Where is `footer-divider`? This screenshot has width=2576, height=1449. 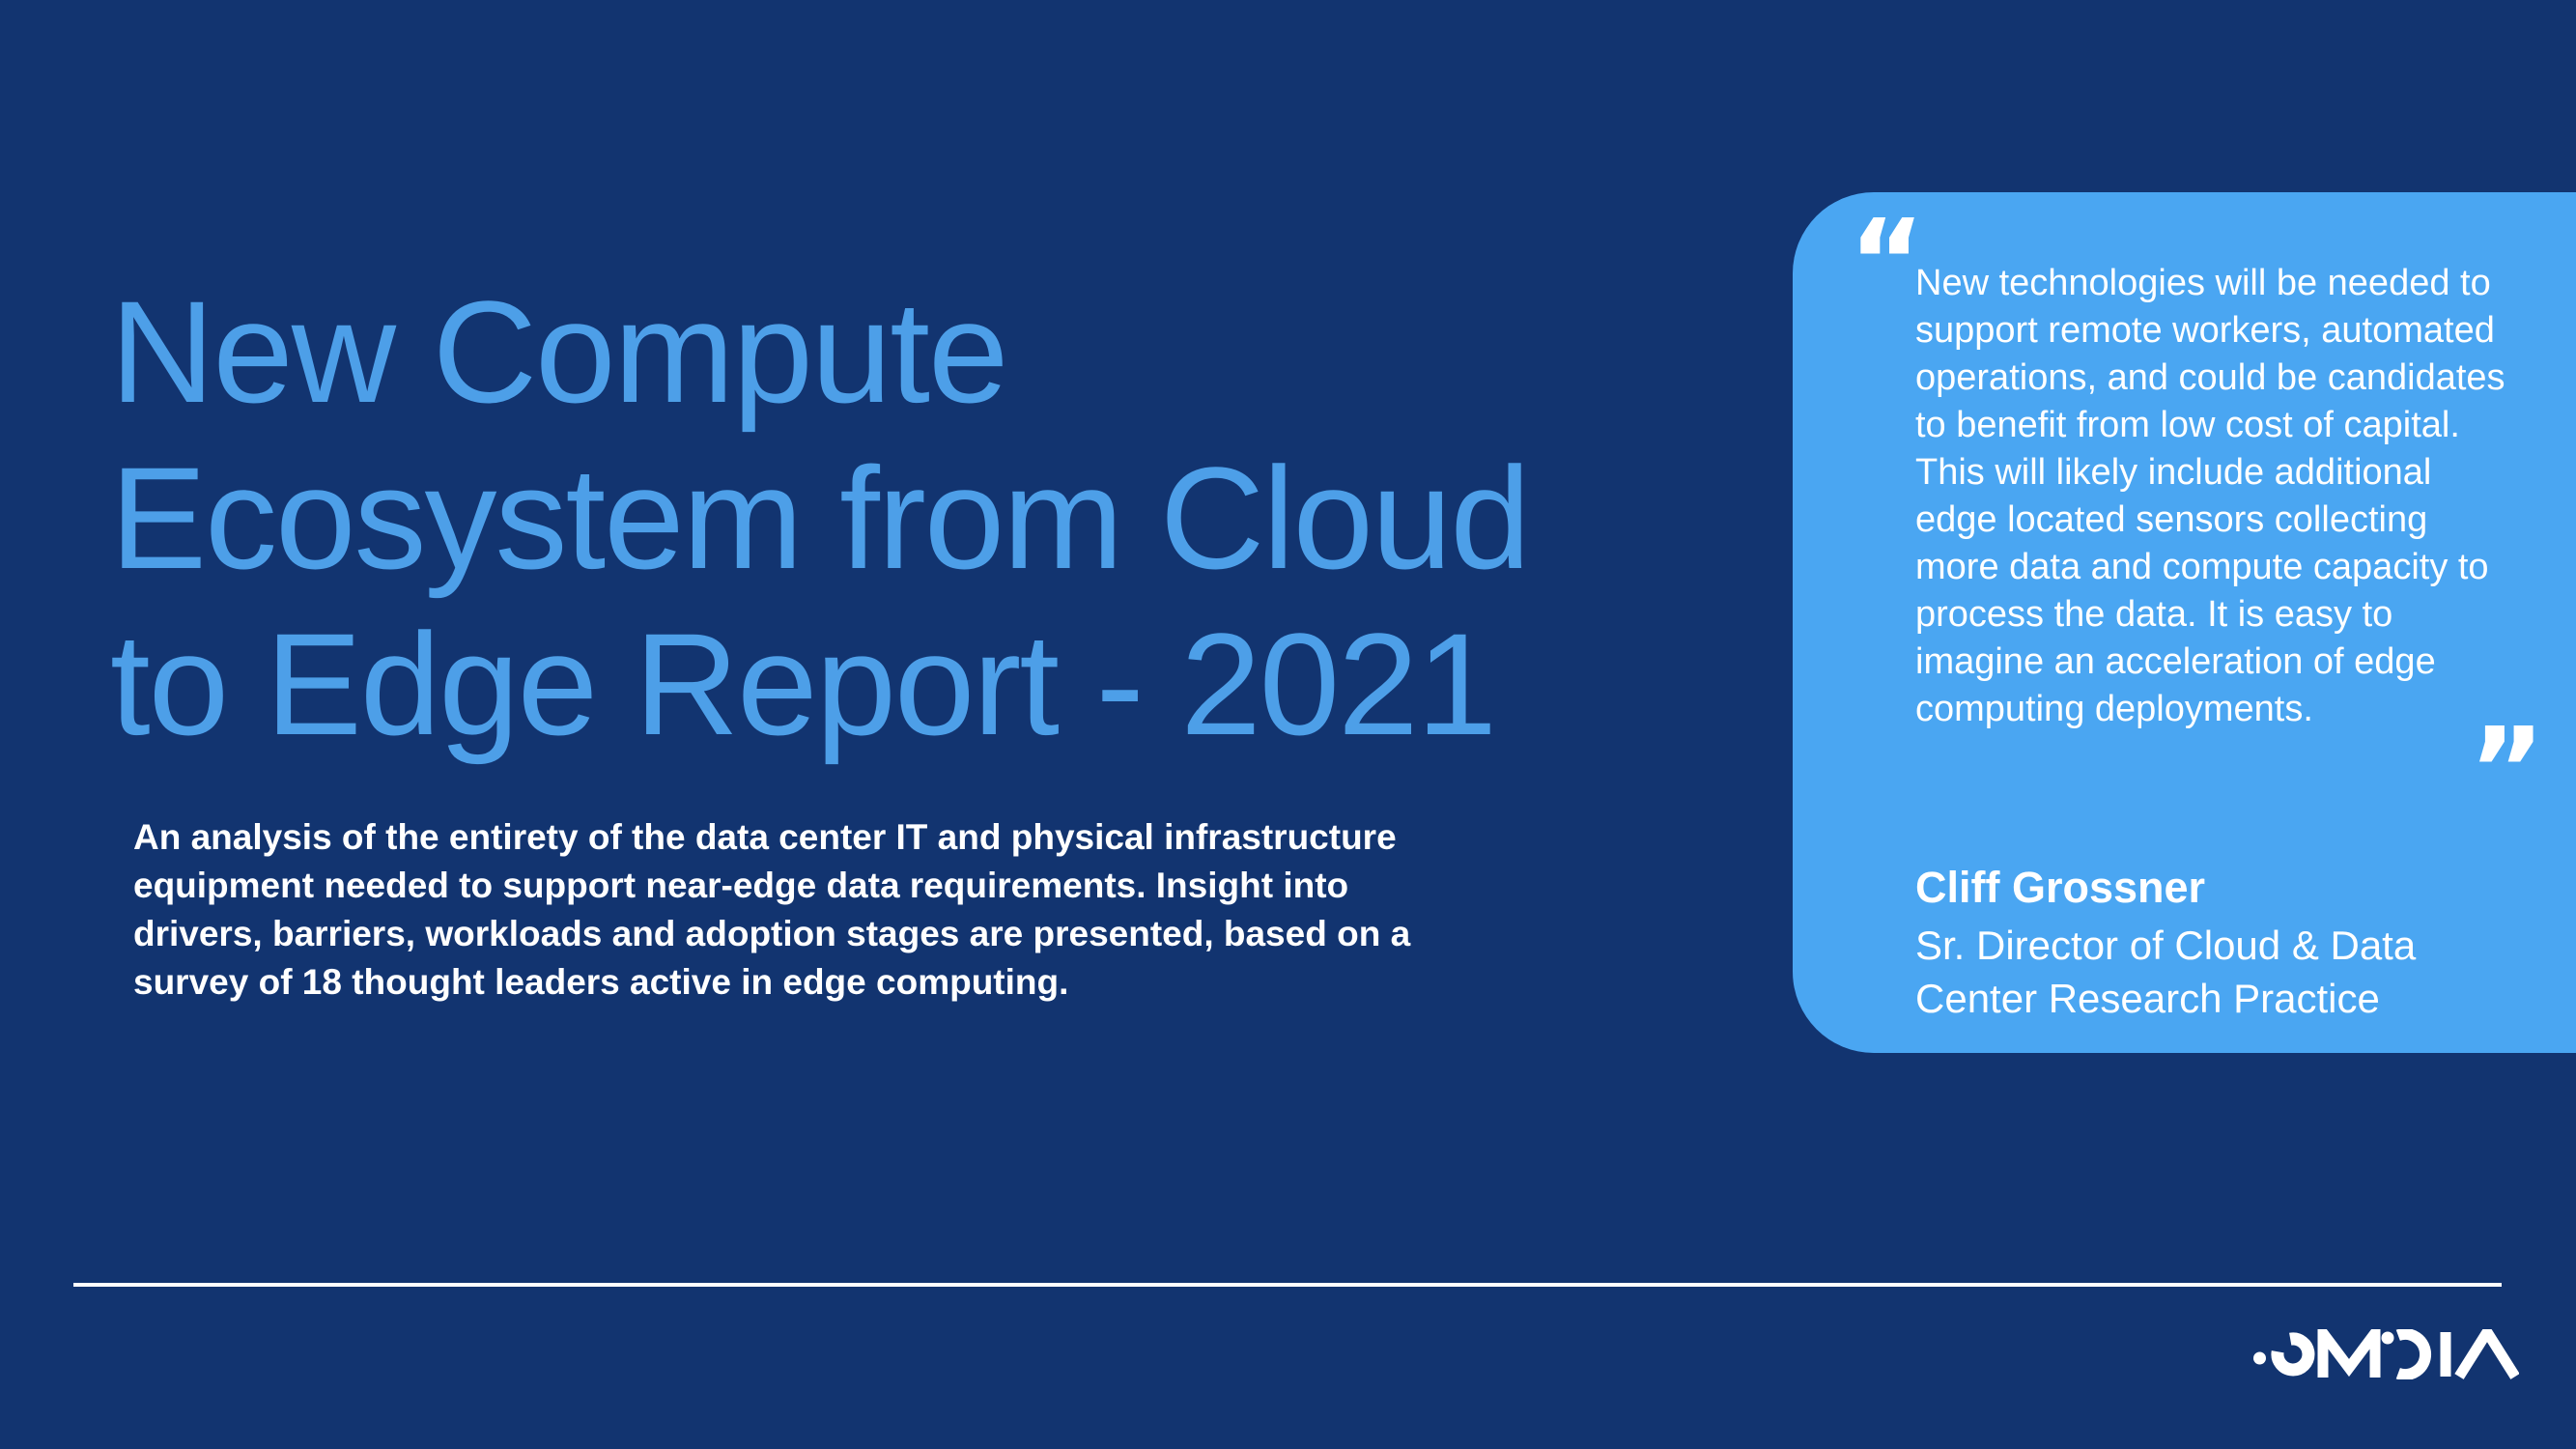 footer-divider is located at coordinates (1287, 1285).